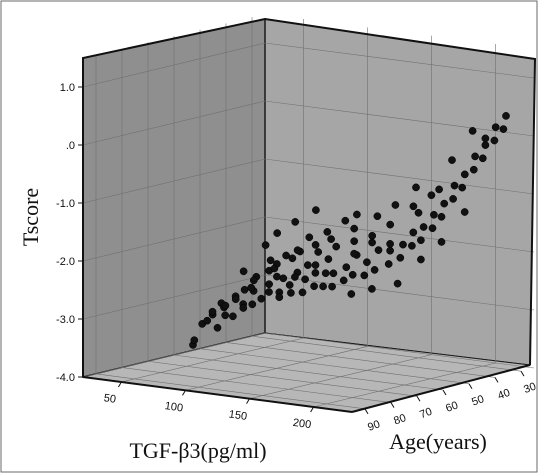  I want to click on y-tick-label-3: 60, so click(452, 406).